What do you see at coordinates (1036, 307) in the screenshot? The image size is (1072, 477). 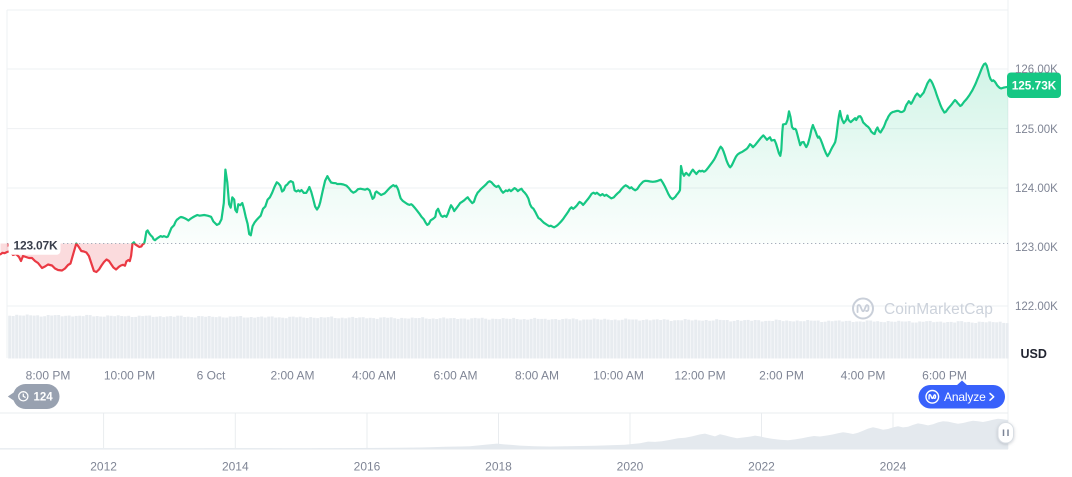 I see `svg-text: 122.00K` at bounding box center [1036, 307].